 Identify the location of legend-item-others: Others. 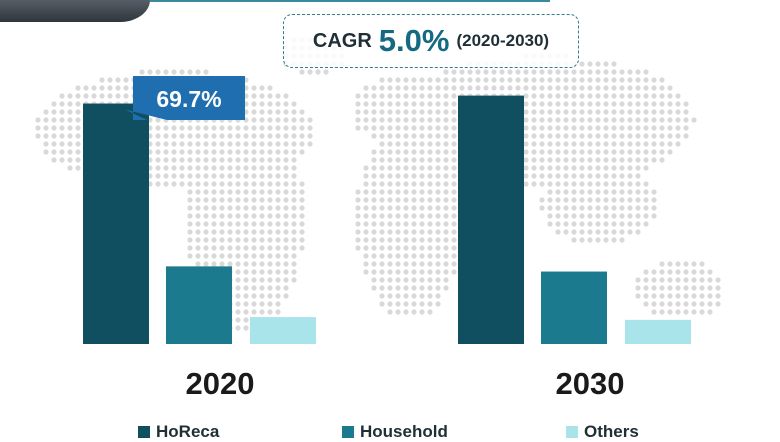
(602, 432).